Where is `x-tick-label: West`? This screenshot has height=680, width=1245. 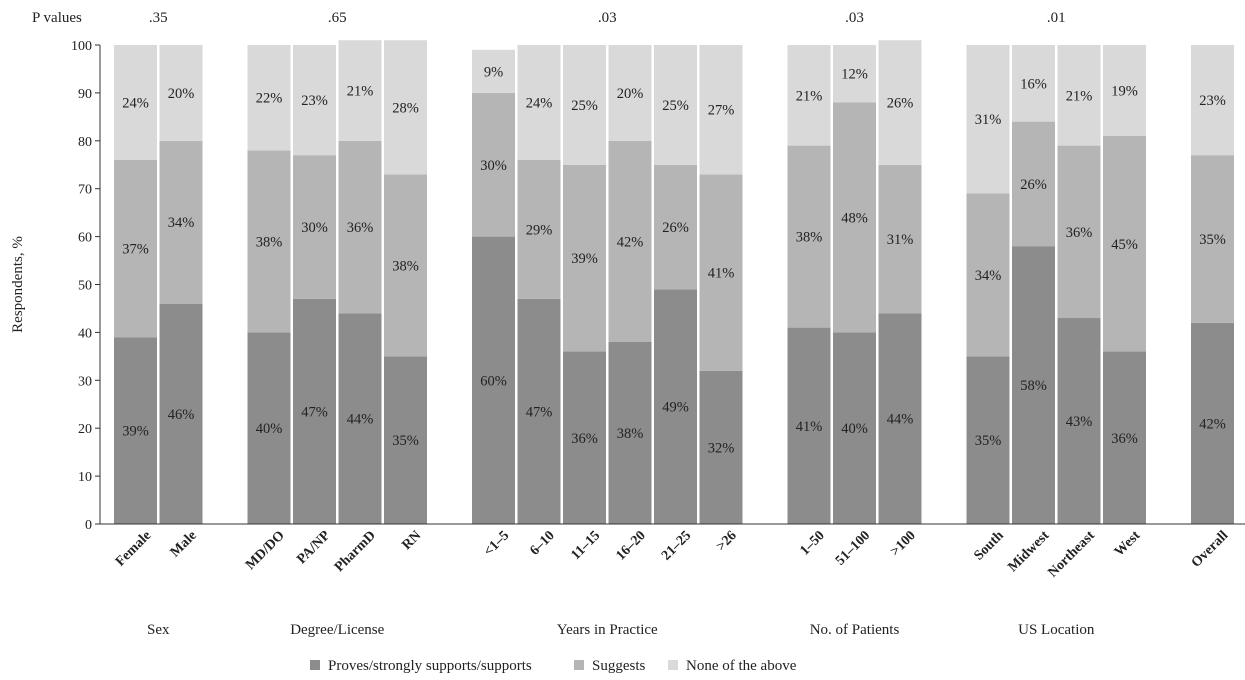
x-tick-label: West is located at coordinates (1128, 544).